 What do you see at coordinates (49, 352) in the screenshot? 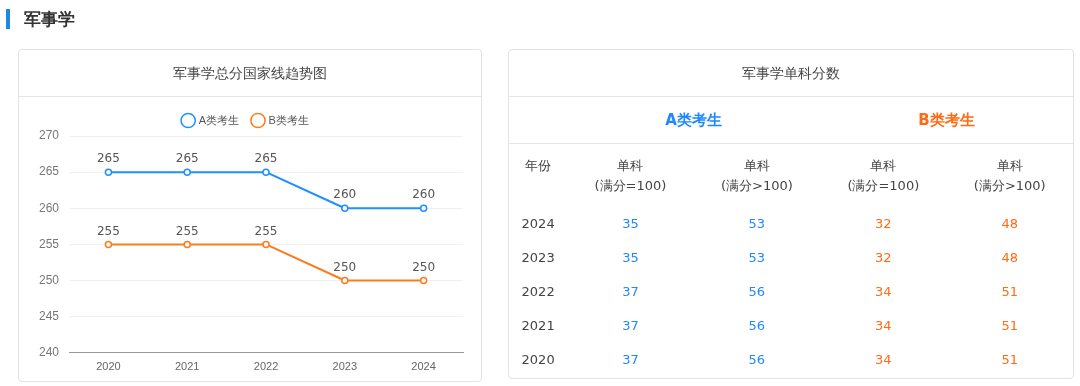
I see `y-tick-label: 240` at bounding box center [49, 352].